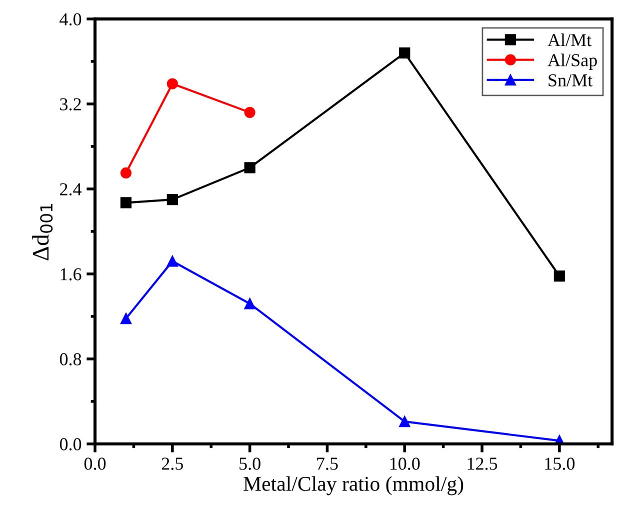 The image size is (617, 512). What do you see at coordinates (71, 189) in the screenshot?
I see `y-tick-label: 2.4` at bounding box center [71, 189].